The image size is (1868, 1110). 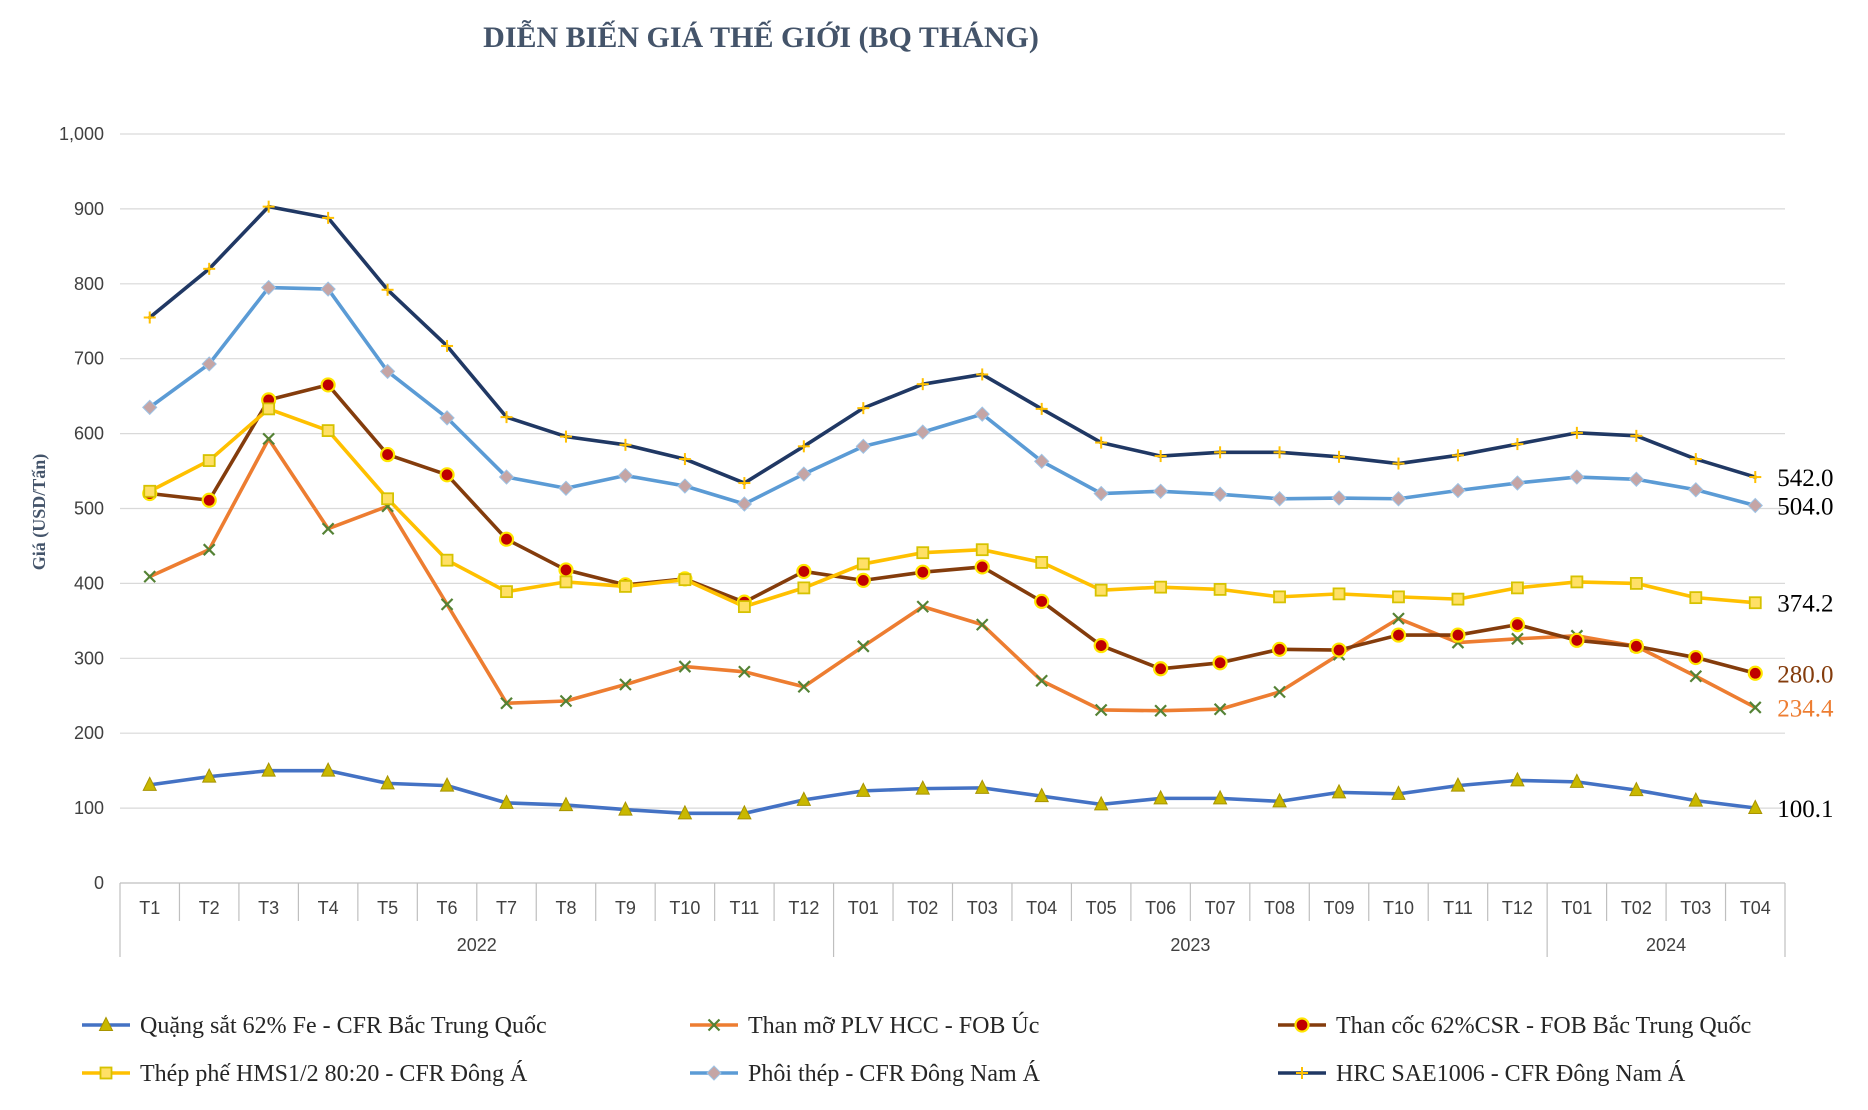 What do you see at coordinates (565, 908) in the screenshot?
I see `x-tick-label: T8` at bounding box center [565, 908].